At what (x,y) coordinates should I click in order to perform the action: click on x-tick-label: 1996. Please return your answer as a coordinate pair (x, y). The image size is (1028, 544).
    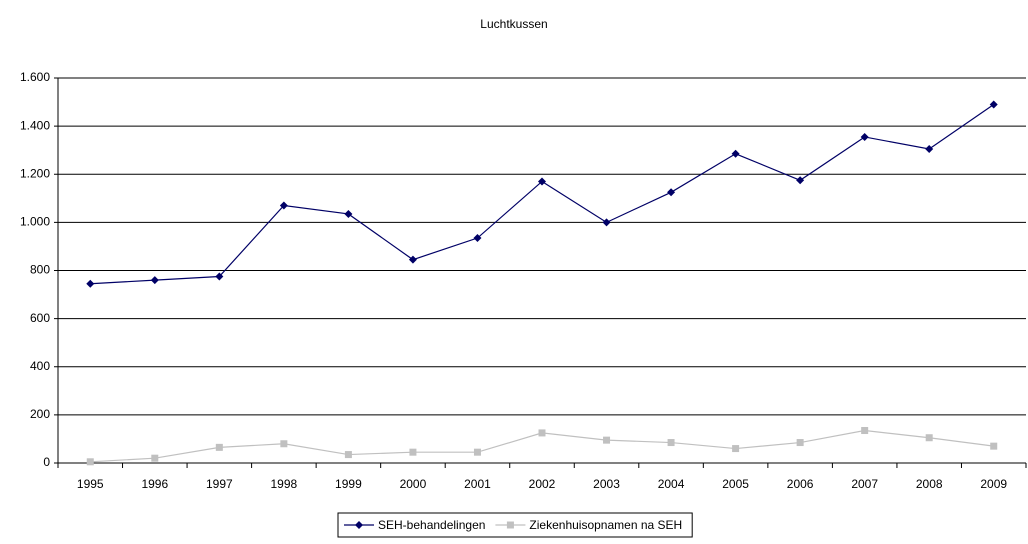
    Looking at the image, I should click on (154, 484).